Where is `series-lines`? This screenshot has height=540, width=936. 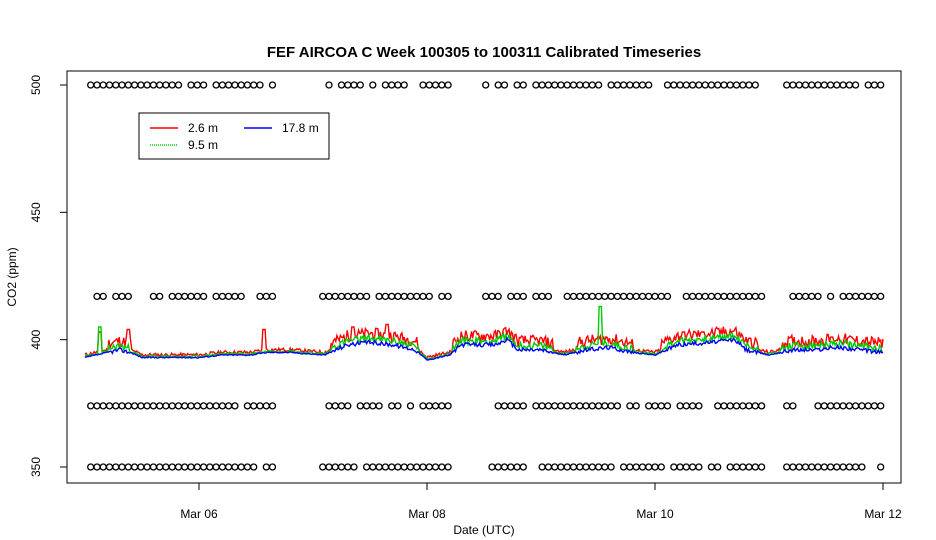 series-lines is located at coordinates (484, 333).